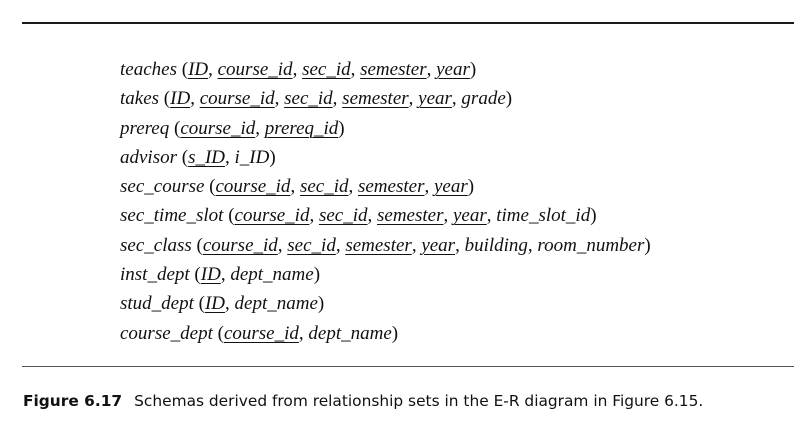 Image resolution: width=809 pixels, height=429 pixels. I want to click on primary-key-attribute: prereq_id, so click(301, 128).